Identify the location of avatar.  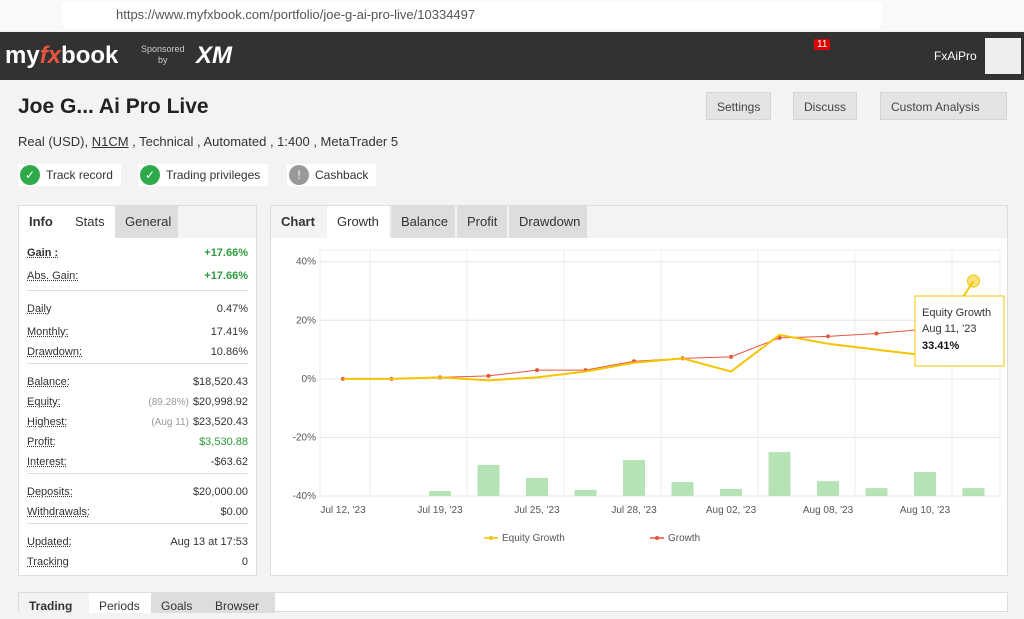
(1003, 56).